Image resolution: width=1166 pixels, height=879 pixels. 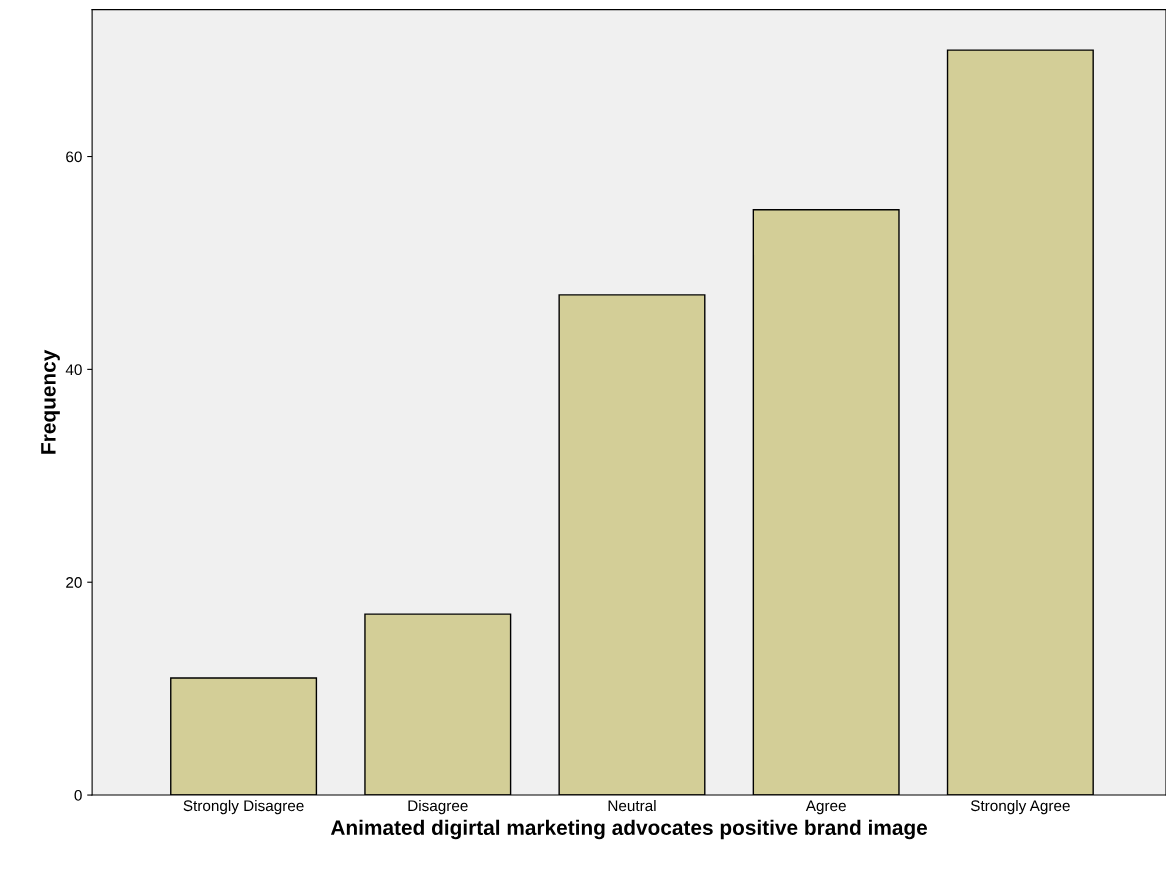 I want to click on y-tick-label: 40, so click(x=73, y=370).